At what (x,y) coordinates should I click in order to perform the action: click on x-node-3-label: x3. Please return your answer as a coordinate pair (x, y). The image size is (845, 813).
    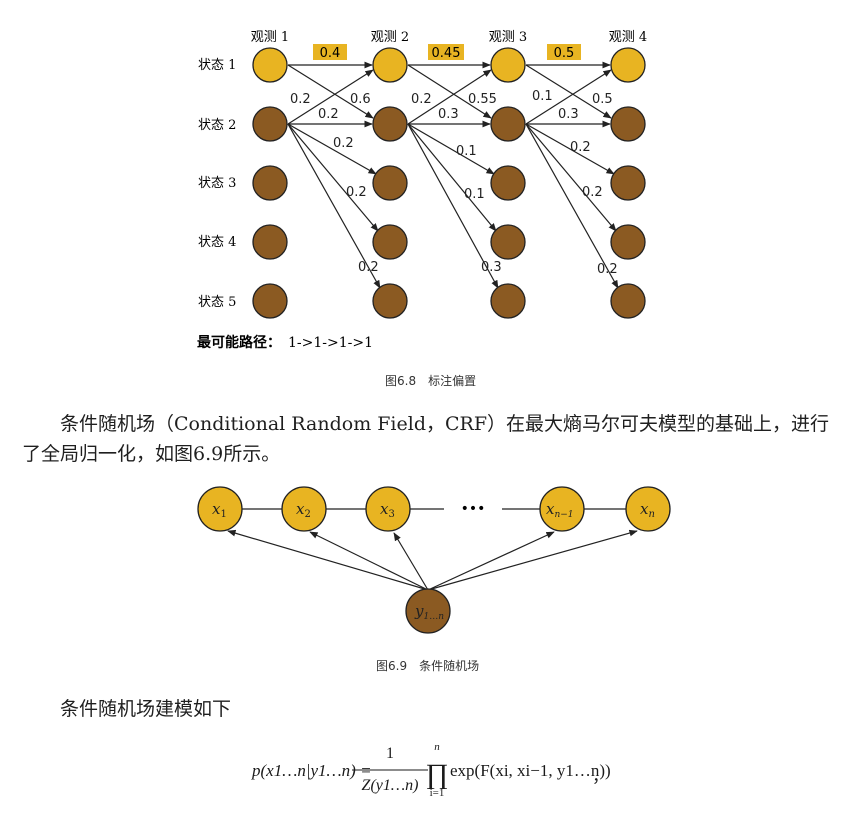
    Looking at the image, I should click on (387, 510).